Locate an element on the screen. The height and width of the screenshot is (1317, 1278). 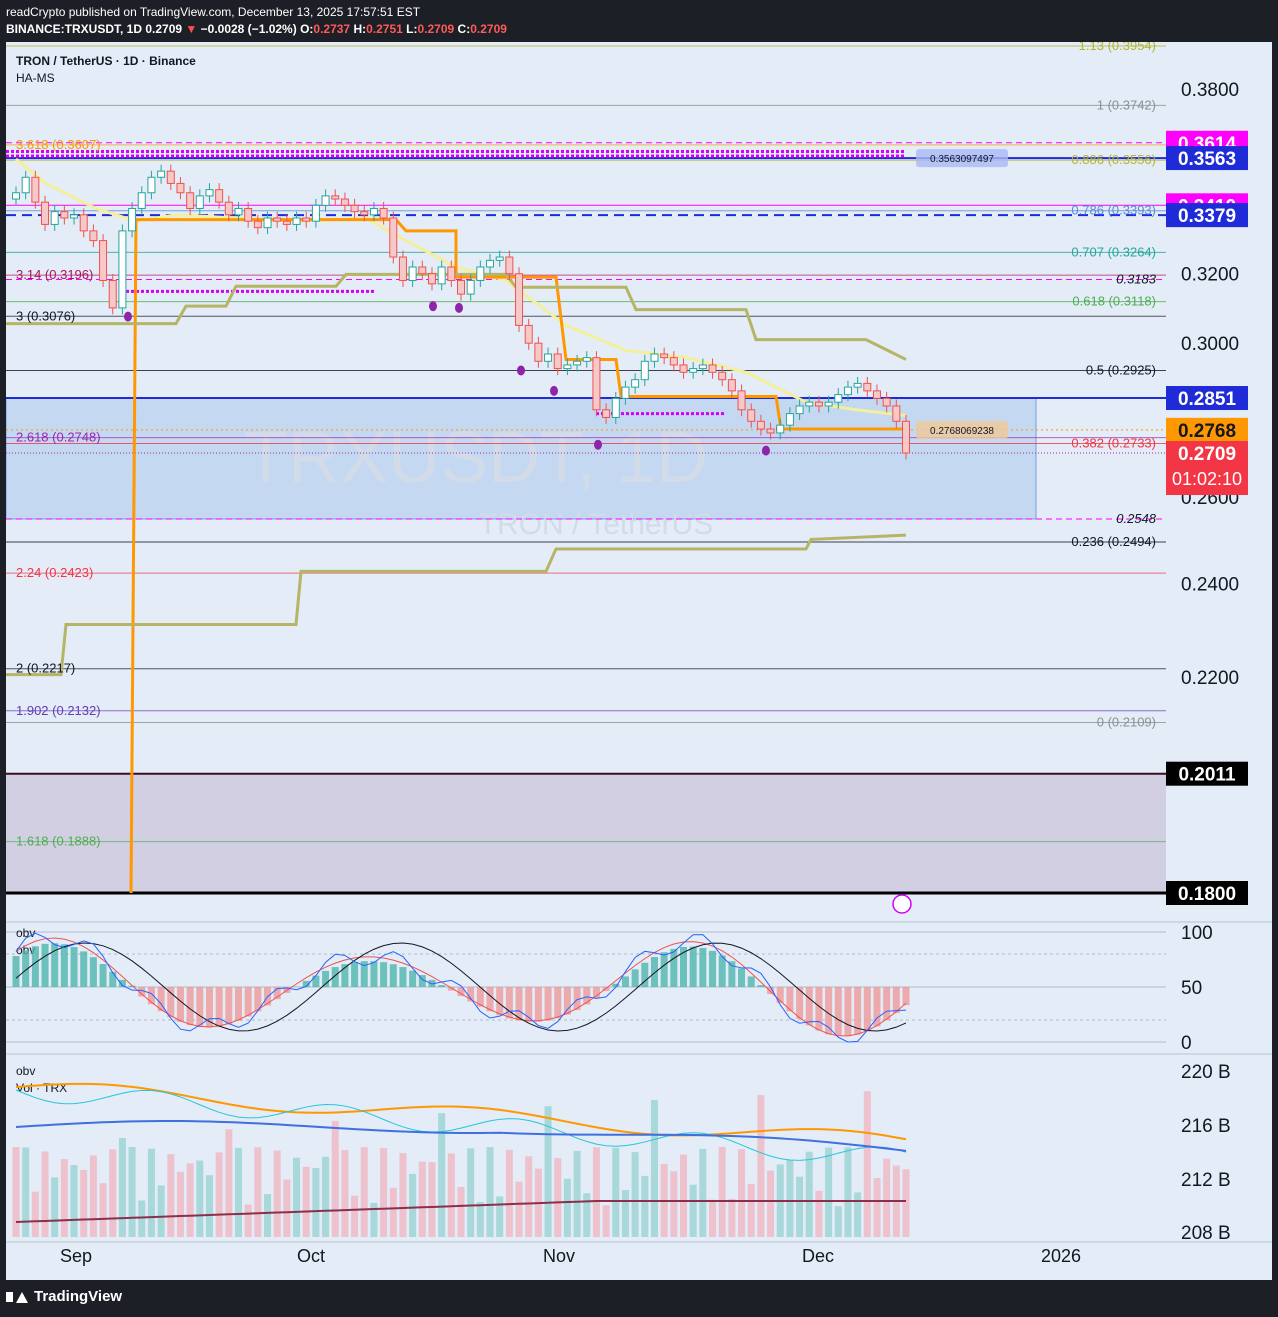
price-tick: 0.2200 is located at coordinates (1210, 678).